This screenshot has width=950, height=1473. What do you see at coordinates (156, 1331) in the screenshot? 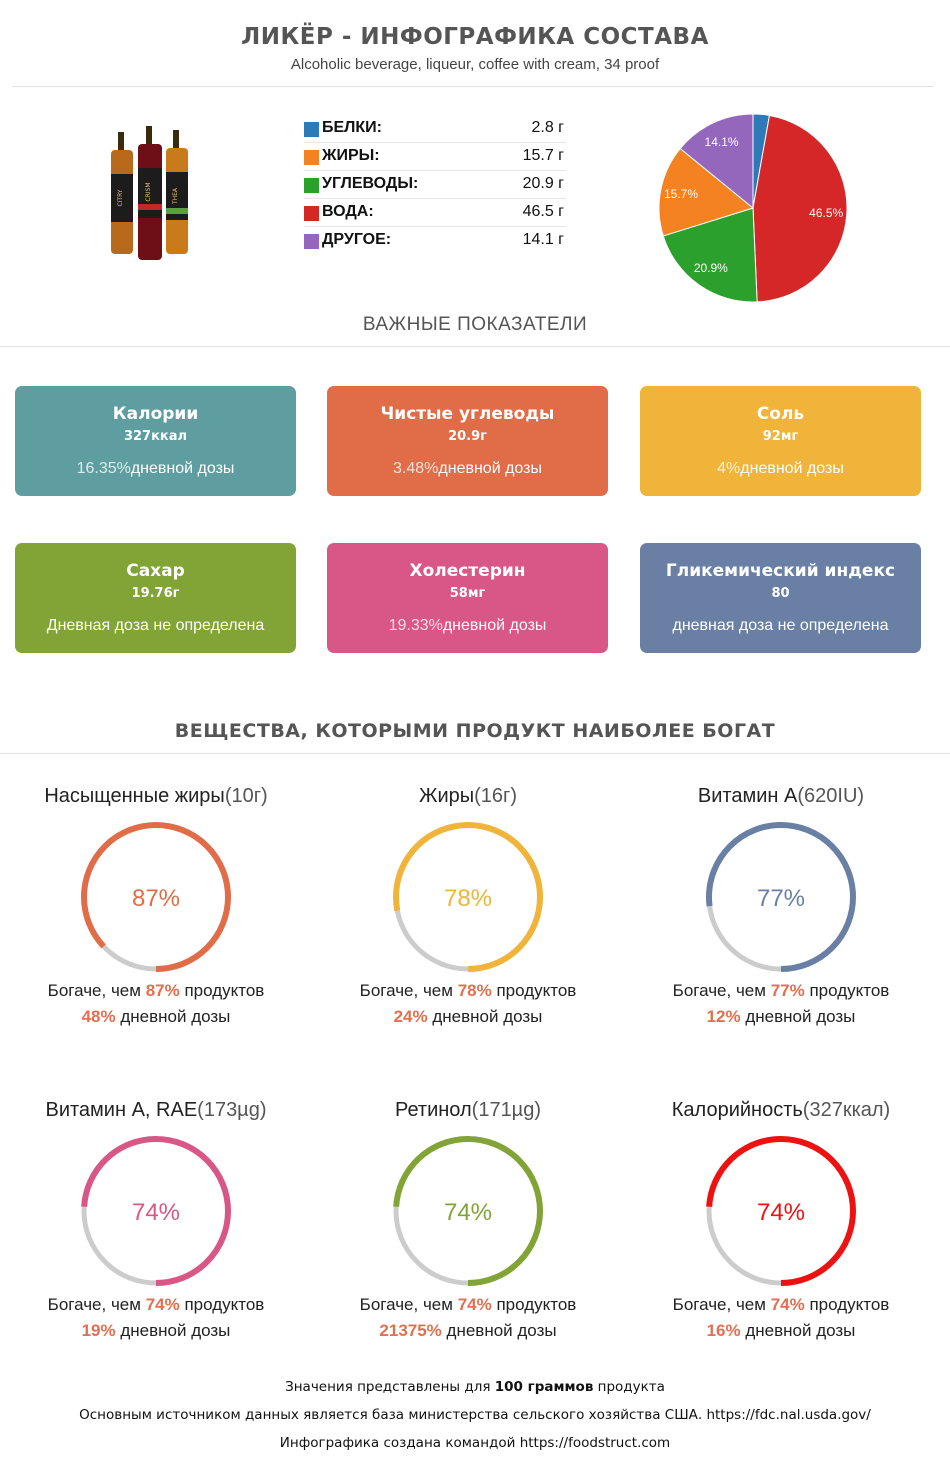
I see `daily-dose-line: 19% дневной дозы` at bounding box center [156, 1331].